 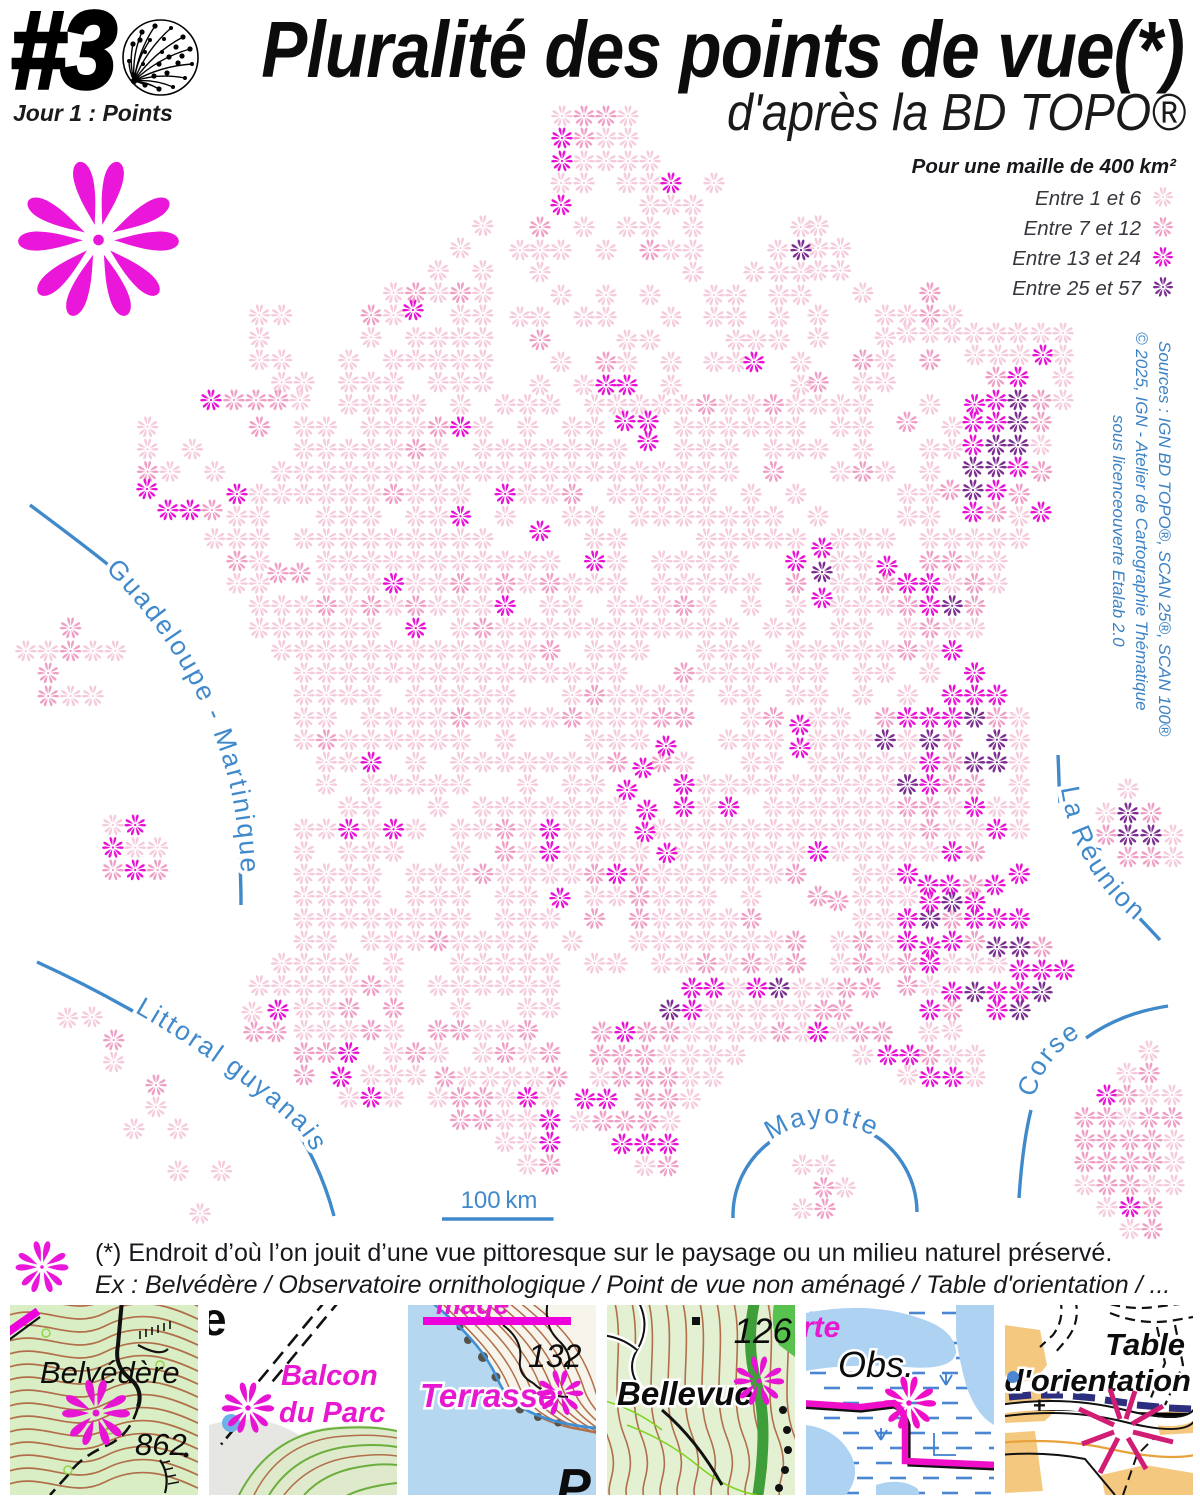 What do you see at coordinates (1098, 1380) in the screenshot?
I see `svg-text: d'orientation` at bounding box center [1098, 1380].